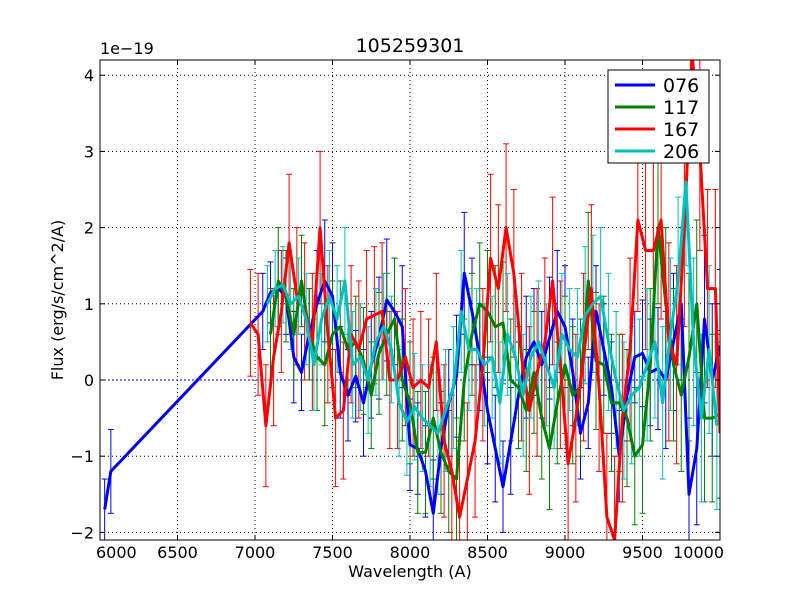 Image resolution: width=800 pixels, height=600 pixels. Describe the element at coordinates (332, 552) in the screenshot. I see `x-tick-label: 7500` at that location.